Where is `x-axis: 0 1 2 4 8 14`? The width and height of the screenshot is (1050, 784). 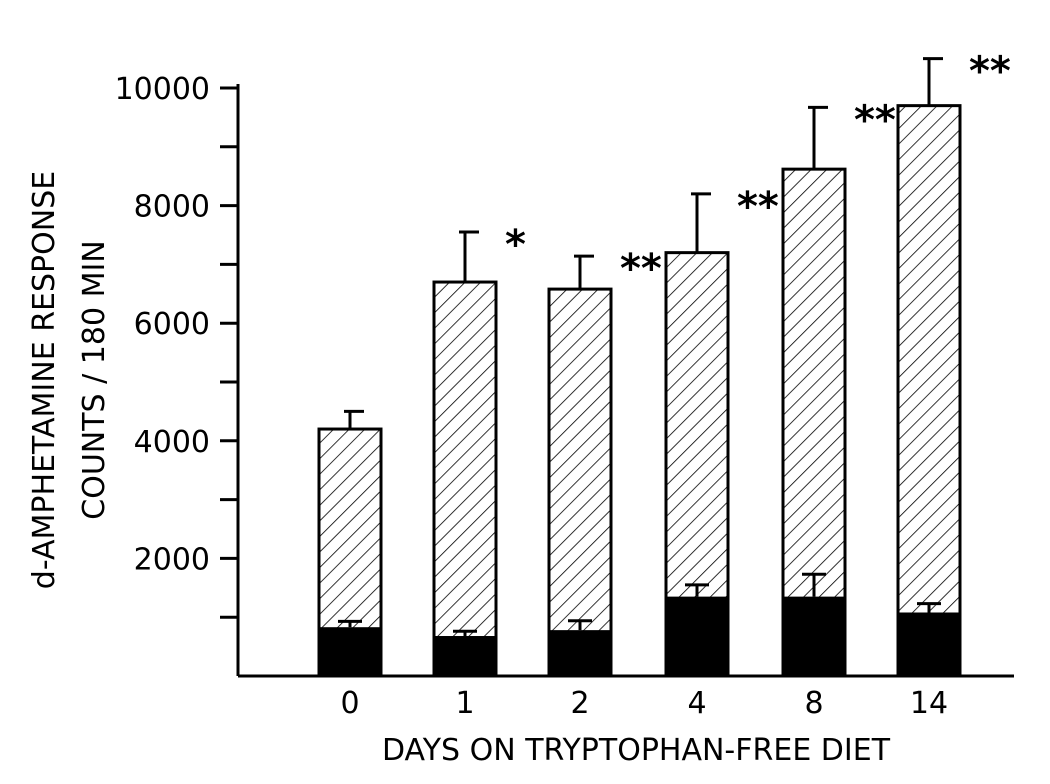
x-axis: 0 1 2 4 8 14 is located at coordinates (626, 697).